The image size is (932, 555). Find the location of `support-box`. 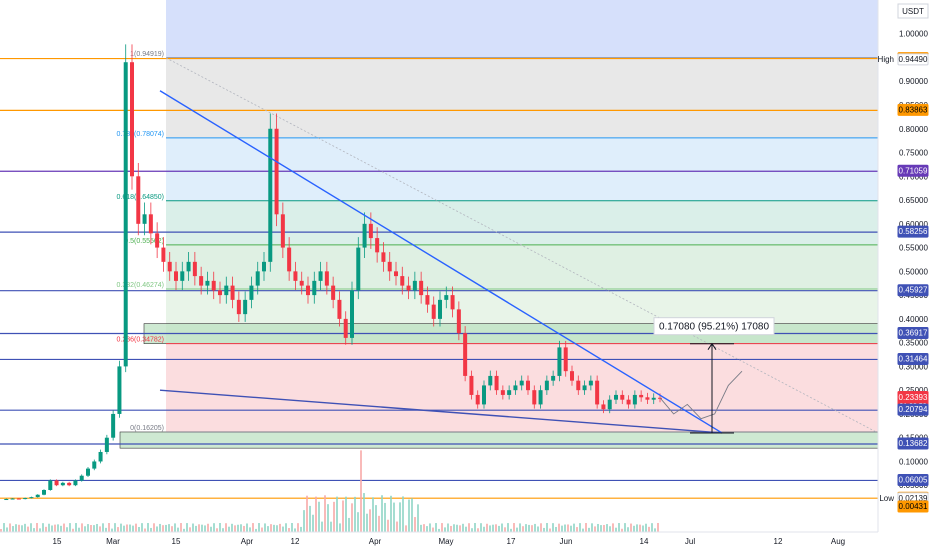

support-box is located at coordinates (499, 440).